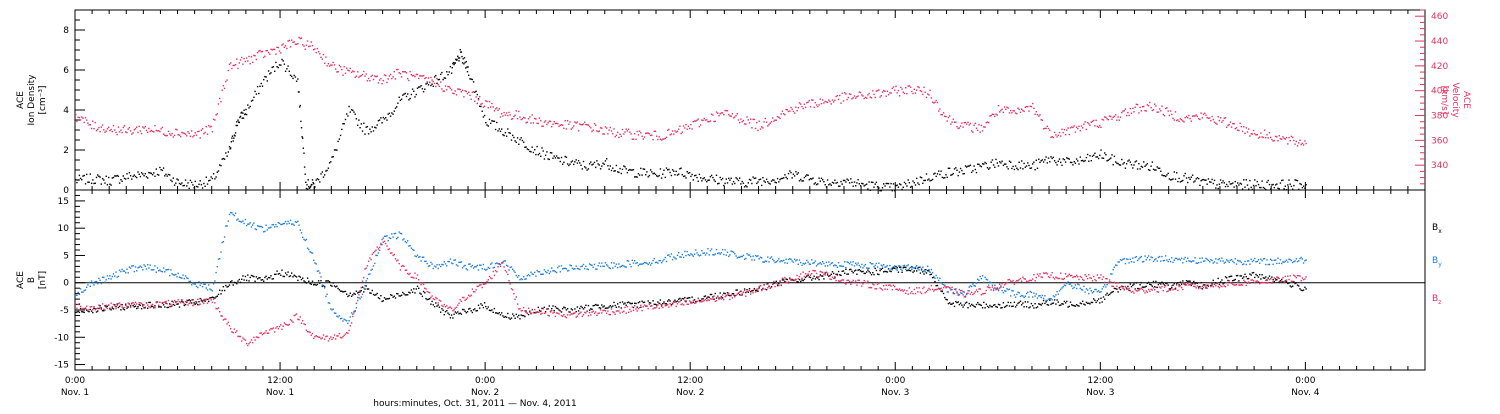  I want to click on velocity-y-tick-label: 400, so click(1439, 92).